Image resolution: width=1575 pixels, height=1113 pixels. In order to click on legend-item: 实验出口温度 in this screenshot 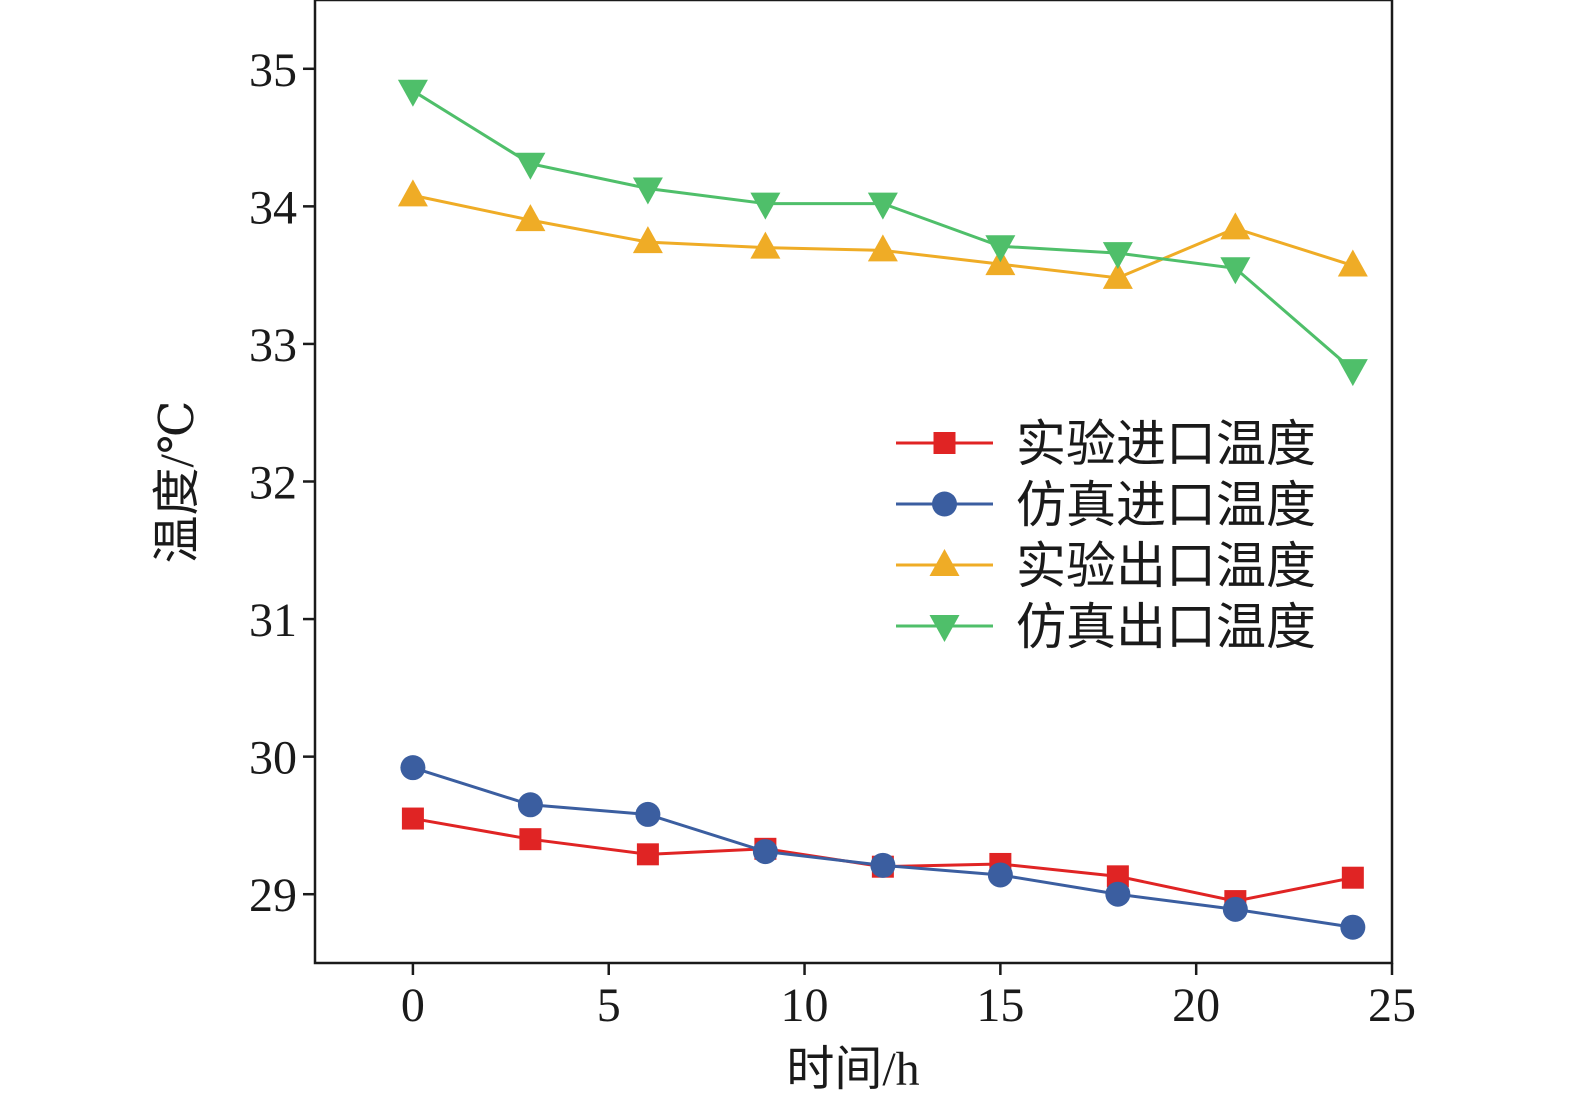, I will do `click(1106, 566)`.